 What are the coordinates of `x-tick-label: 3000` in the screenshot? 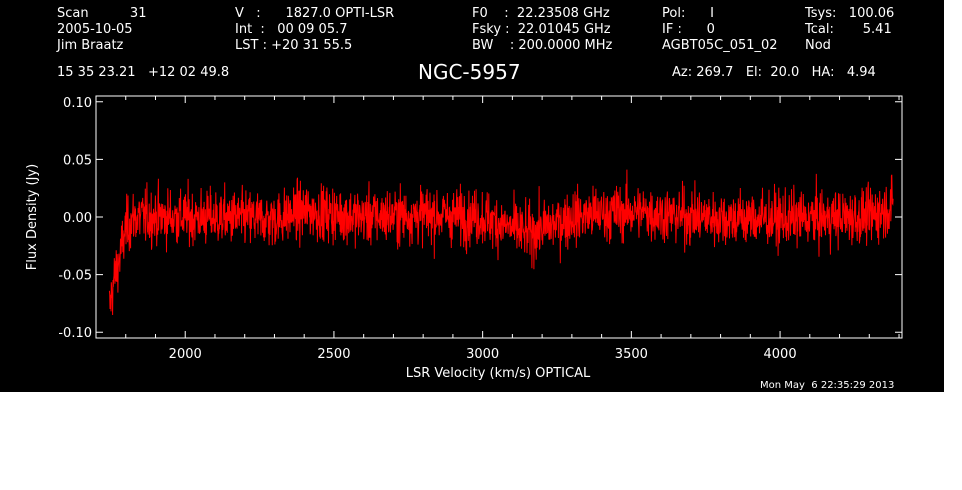 It's located at (482, 354).